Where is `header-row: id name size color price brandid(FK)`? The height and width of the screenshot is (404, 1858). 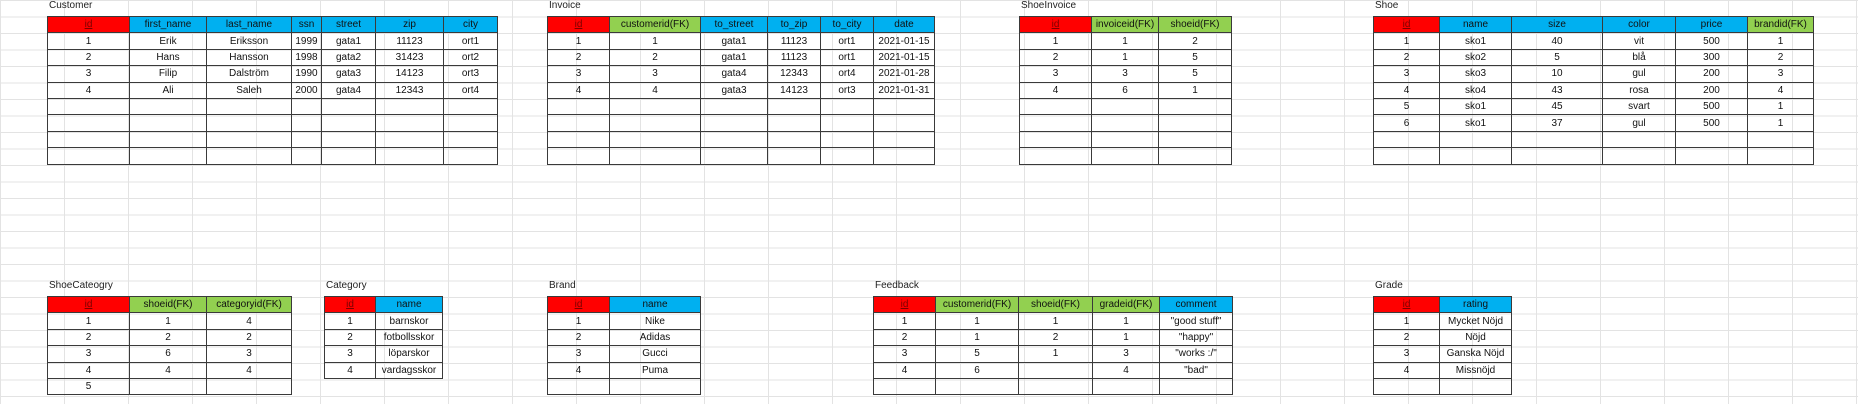
header-row: id name size color price brandid(FK) is located at coordinates (1593, 24).